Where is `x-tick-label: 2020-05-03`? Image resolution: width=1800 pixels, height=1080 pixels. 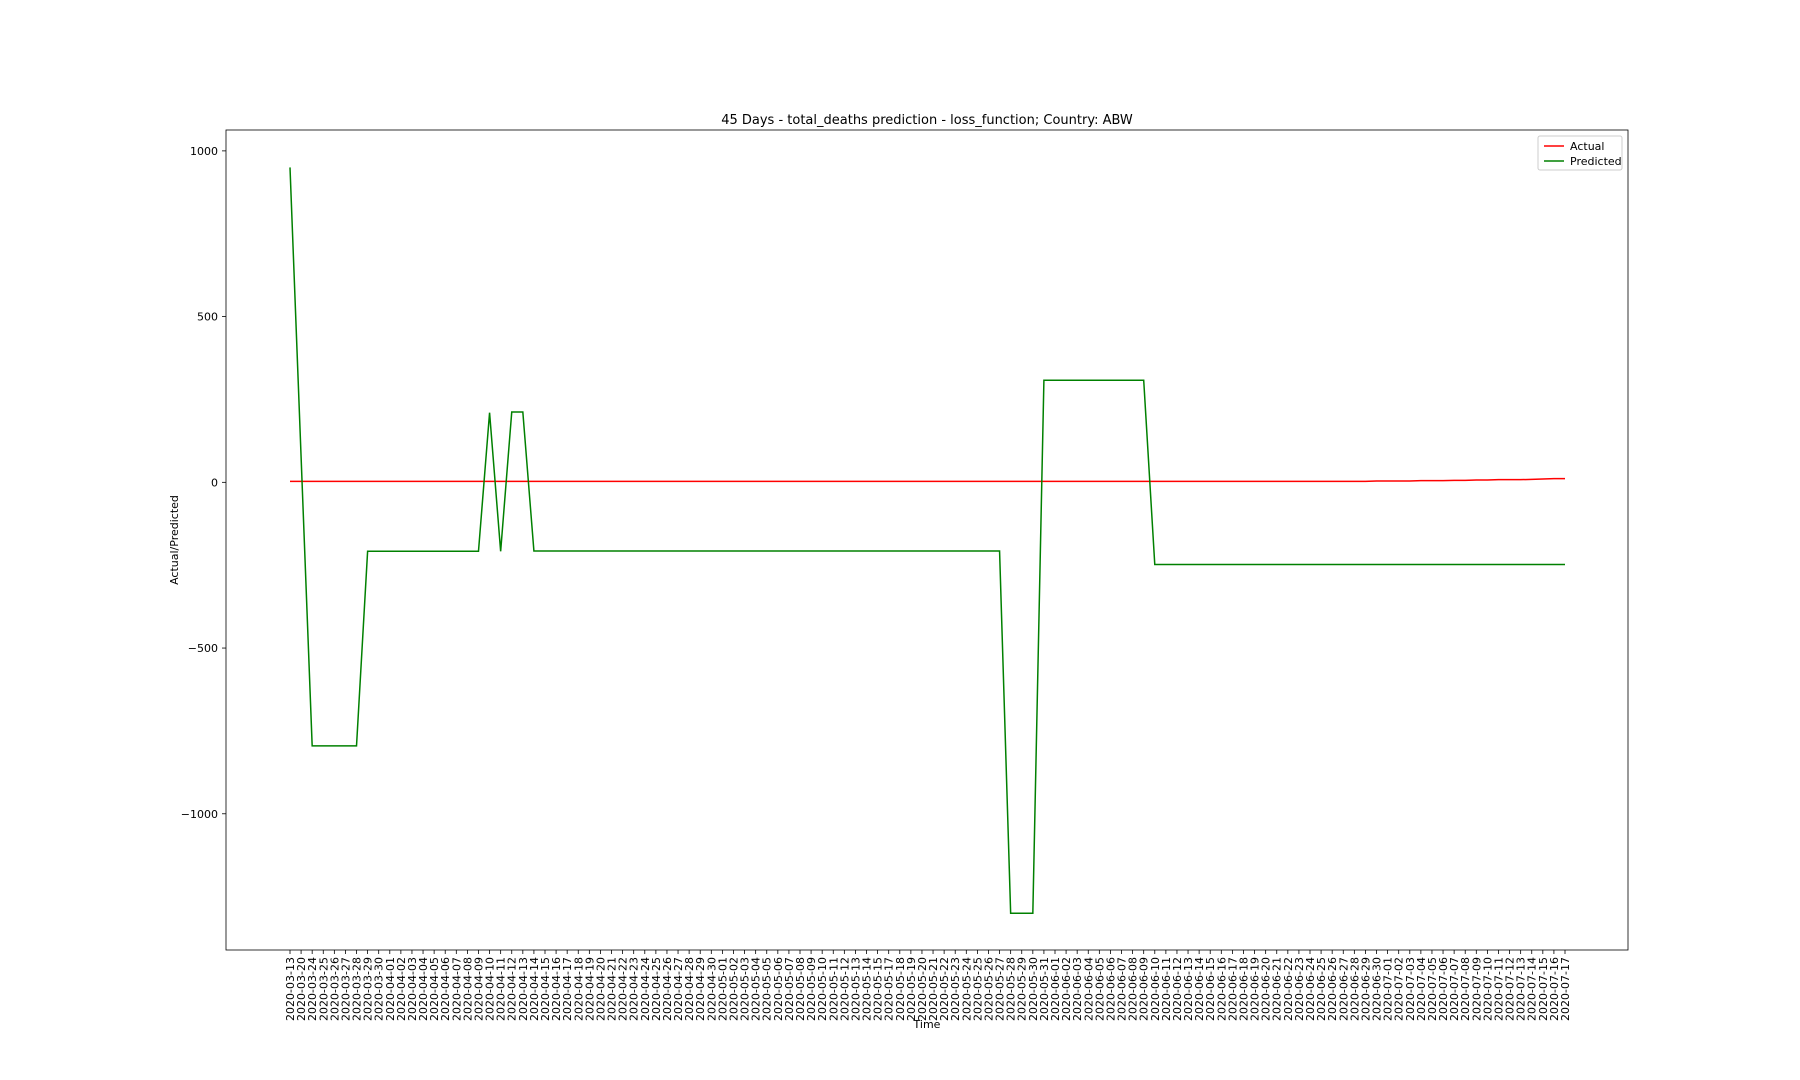
x-tick-label: 2020-05-03 is located at coordinates (745, 989).